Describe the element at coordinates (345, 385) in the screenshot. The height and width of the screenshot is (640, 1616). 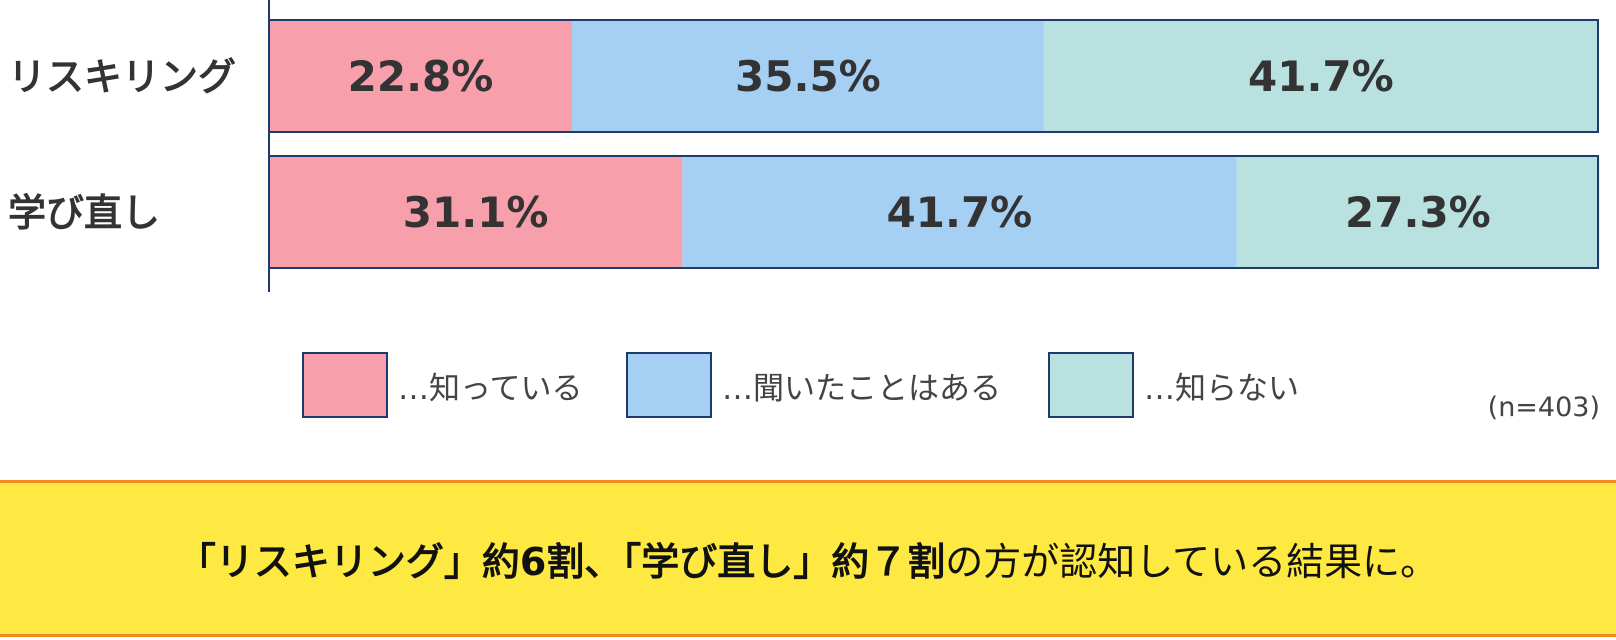
I see `legend-swatch-known` at that location.